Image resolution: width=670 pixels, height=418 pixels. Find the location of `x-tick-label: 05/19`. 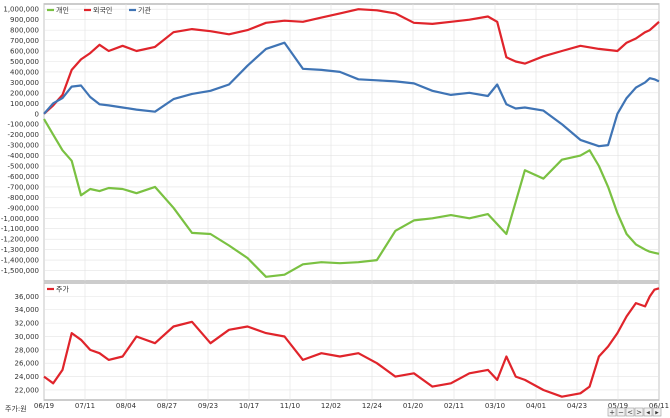

x-tick-label: 05/19 is located at coordinates (618, 406).